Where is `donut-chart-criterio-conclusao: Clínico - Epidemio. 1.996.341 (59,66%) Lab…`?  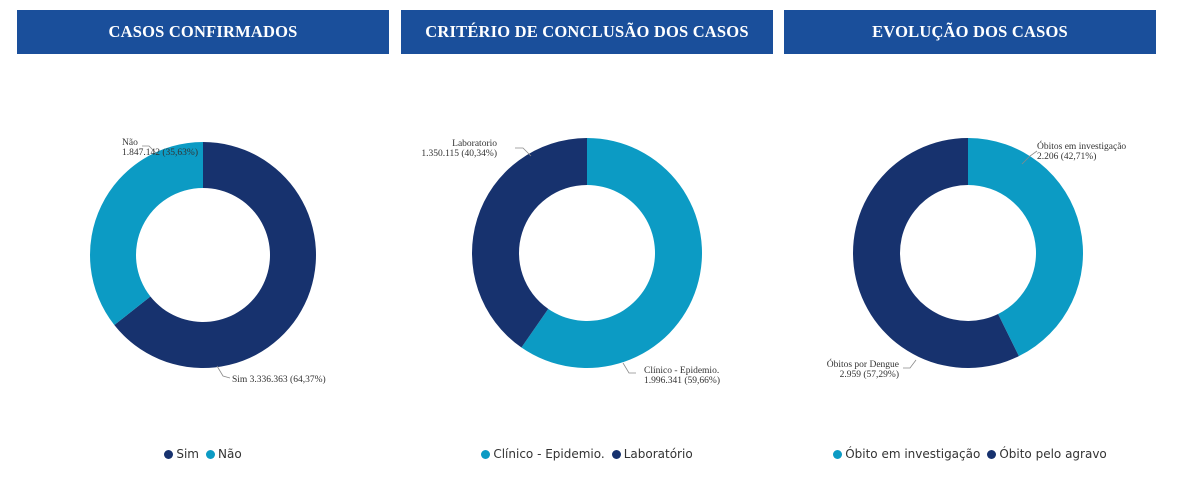 donut-chart-criterio-conclusao: Clínico - Epidemio. 1.996.341 (59,66%) Lab… is located at coordinates (570, 262).